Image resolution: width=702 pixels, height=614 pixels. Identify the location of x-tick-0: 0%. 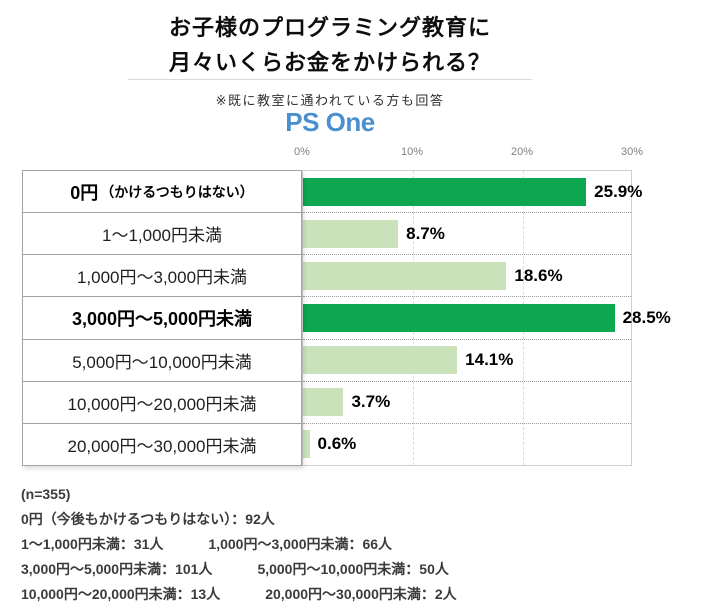
(302, 152).